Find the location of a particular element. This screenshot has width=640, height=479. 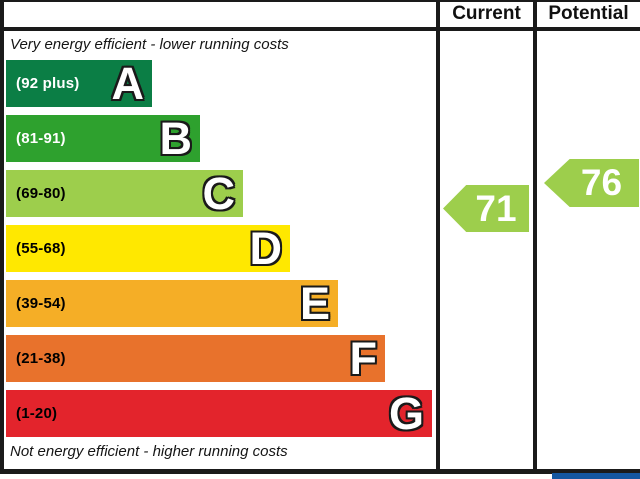

potential-rating-arrow: 76 is located at coordinates (591, 183).